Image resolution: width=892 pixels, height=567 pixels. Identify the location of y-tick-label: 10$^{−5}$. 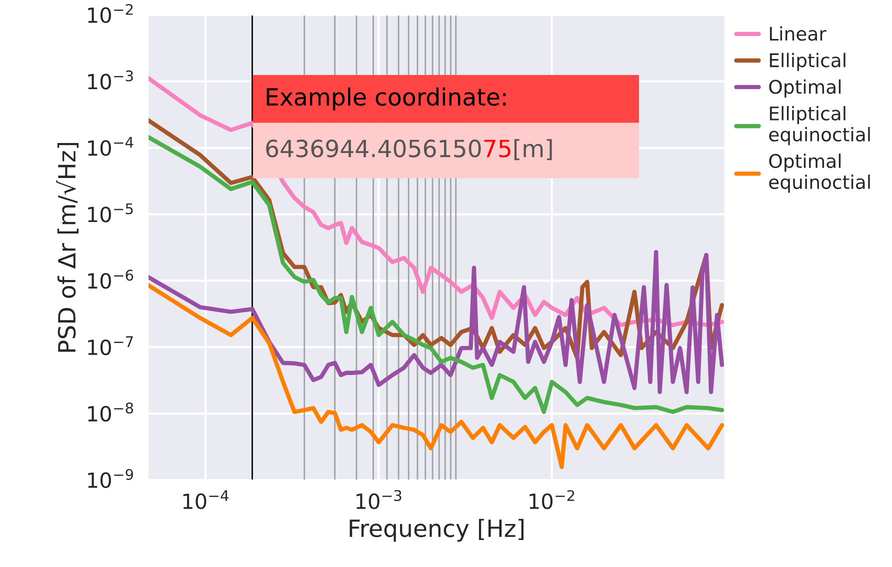
(110, 212).